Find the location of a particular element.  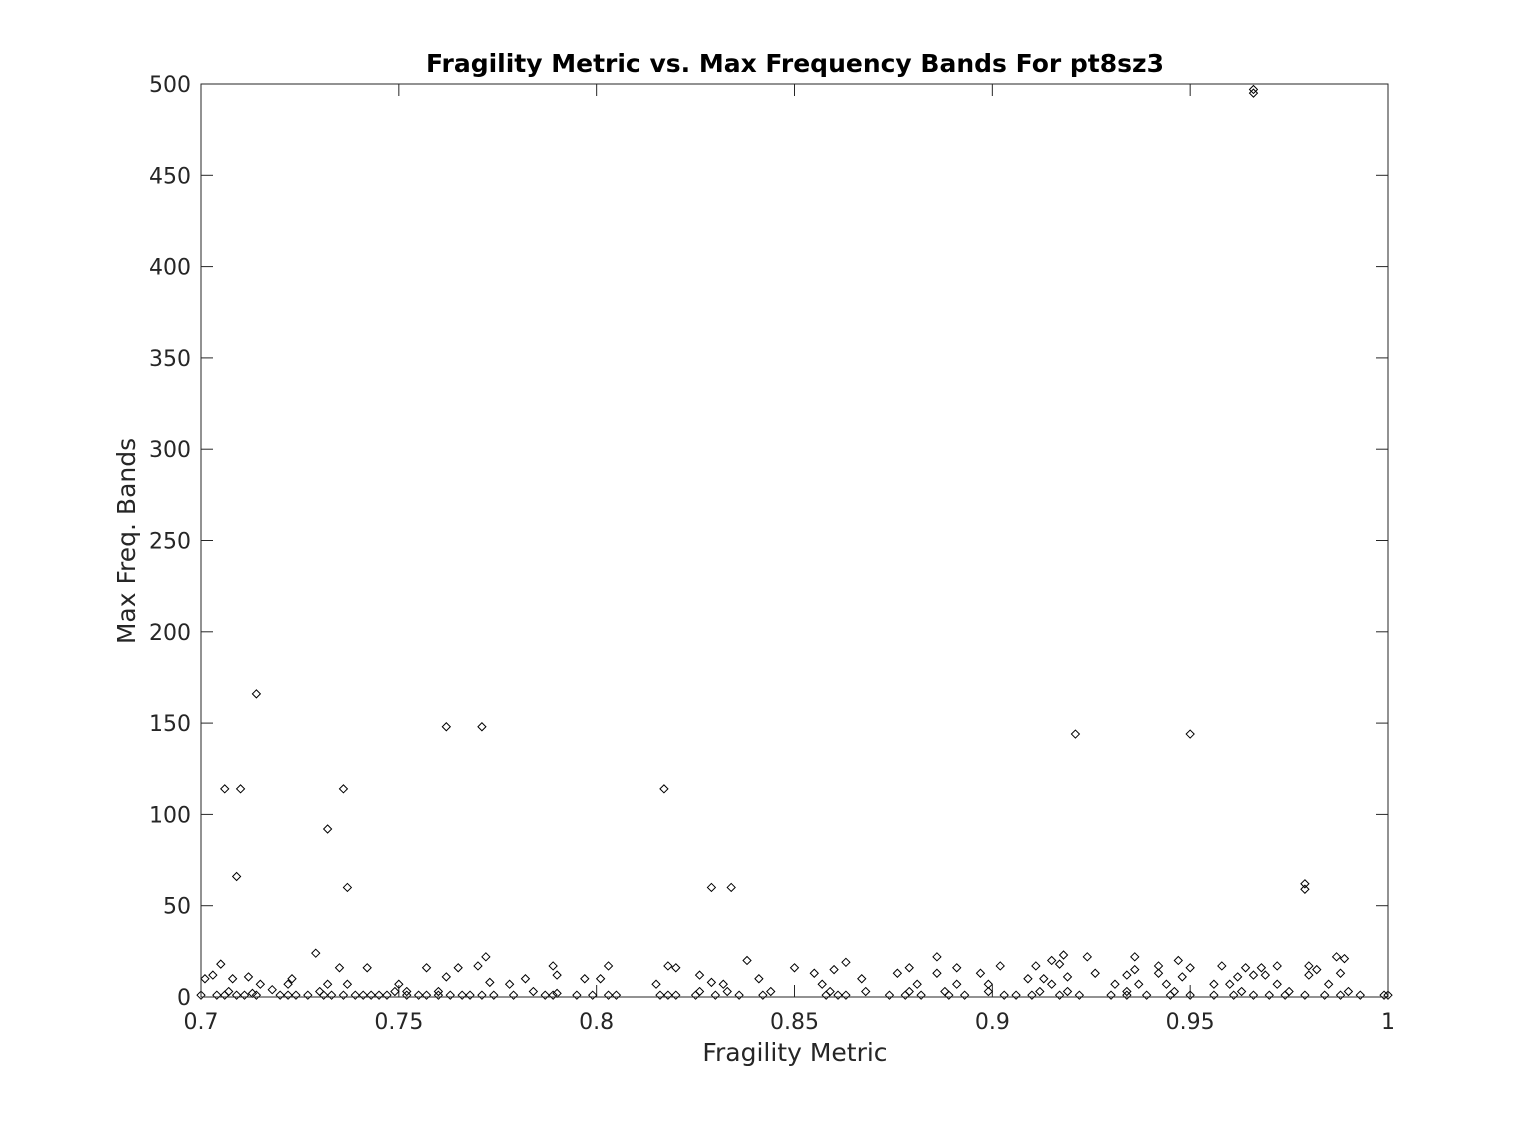

y-tick-label: 200 is located at coordinates (170, 633).